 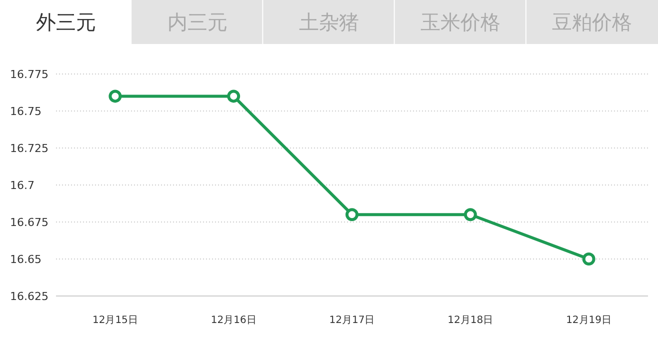 What do you see at coordinates (460, 22) in the screenshot?
I see `text: 玉米价格` at bounding box center [460, 22].